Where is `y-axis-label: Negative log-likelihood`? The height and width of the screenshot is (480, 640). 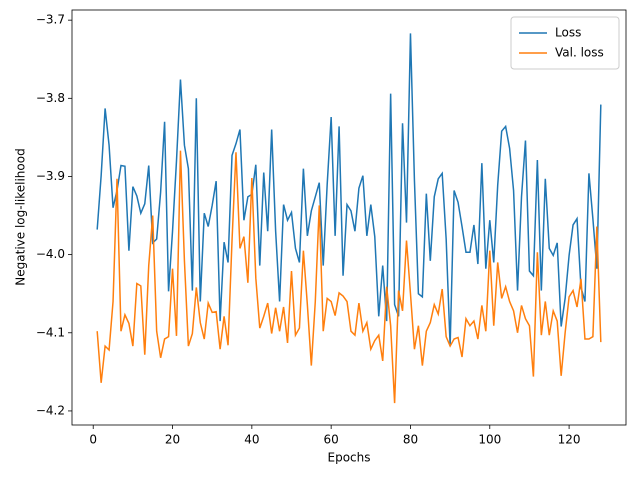
y-axis-label: Negative log-likelihood is located at coordinates (21, 216).